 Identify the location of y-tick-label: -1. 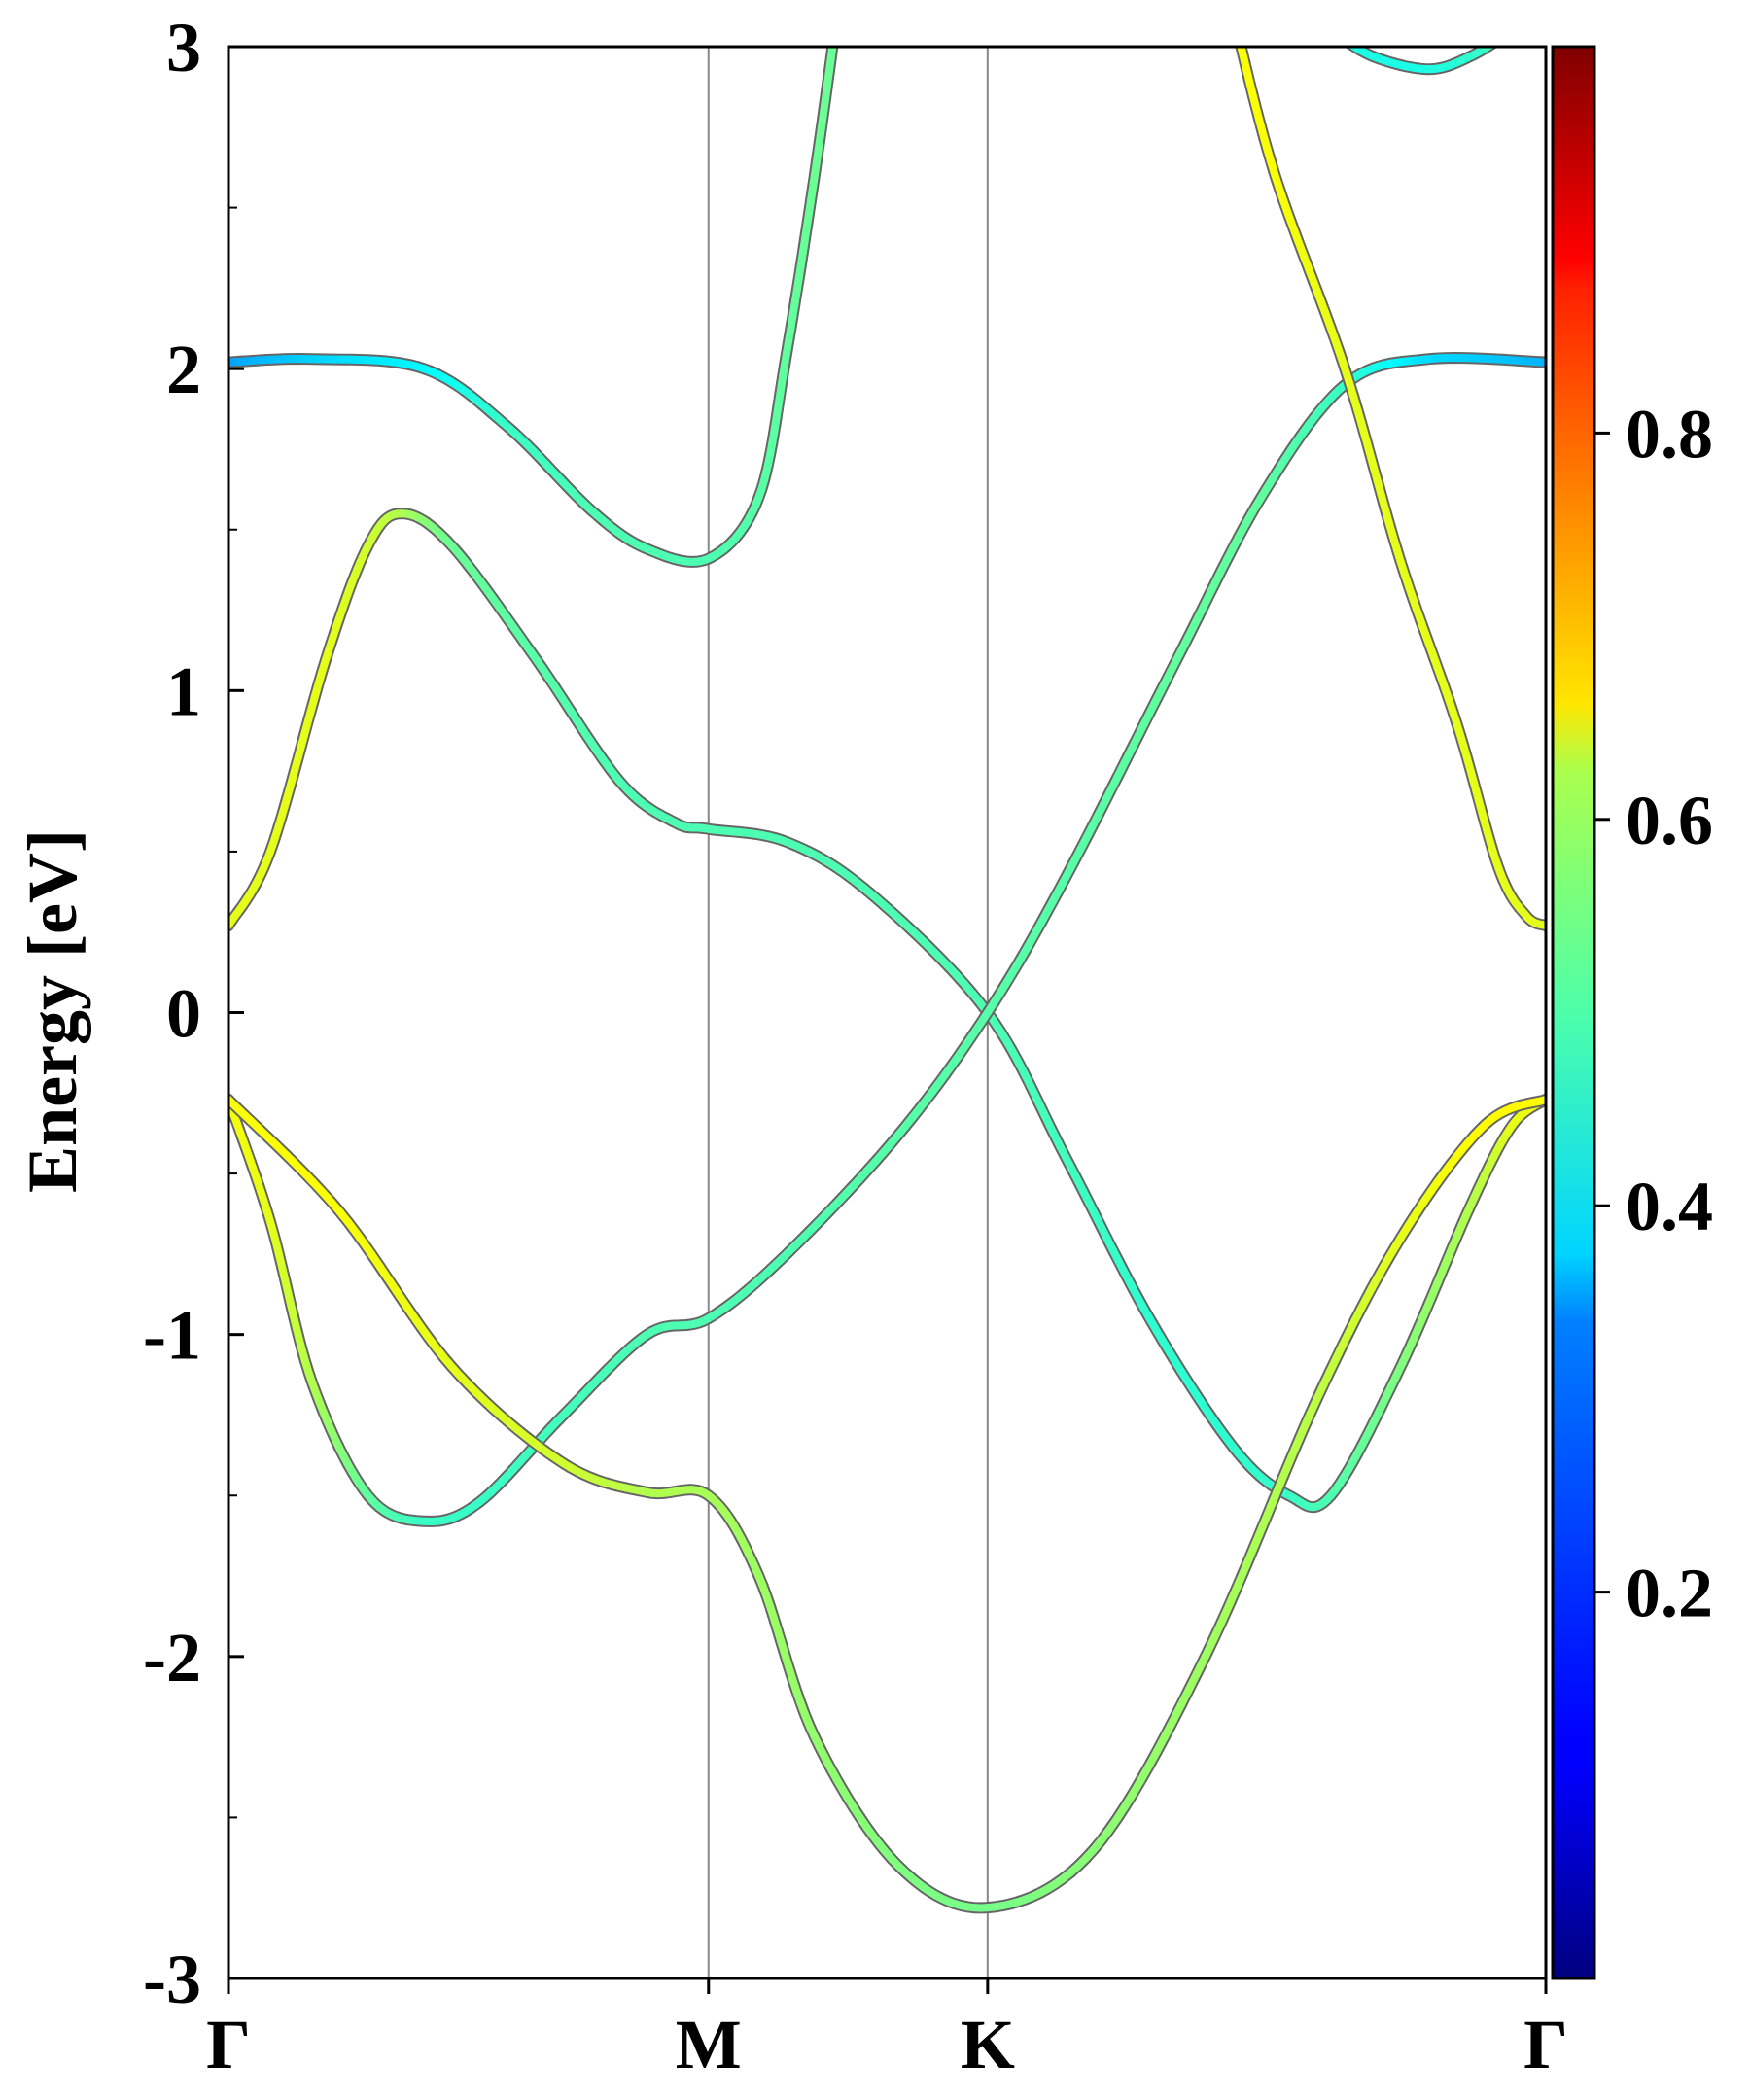
(172, 1336).